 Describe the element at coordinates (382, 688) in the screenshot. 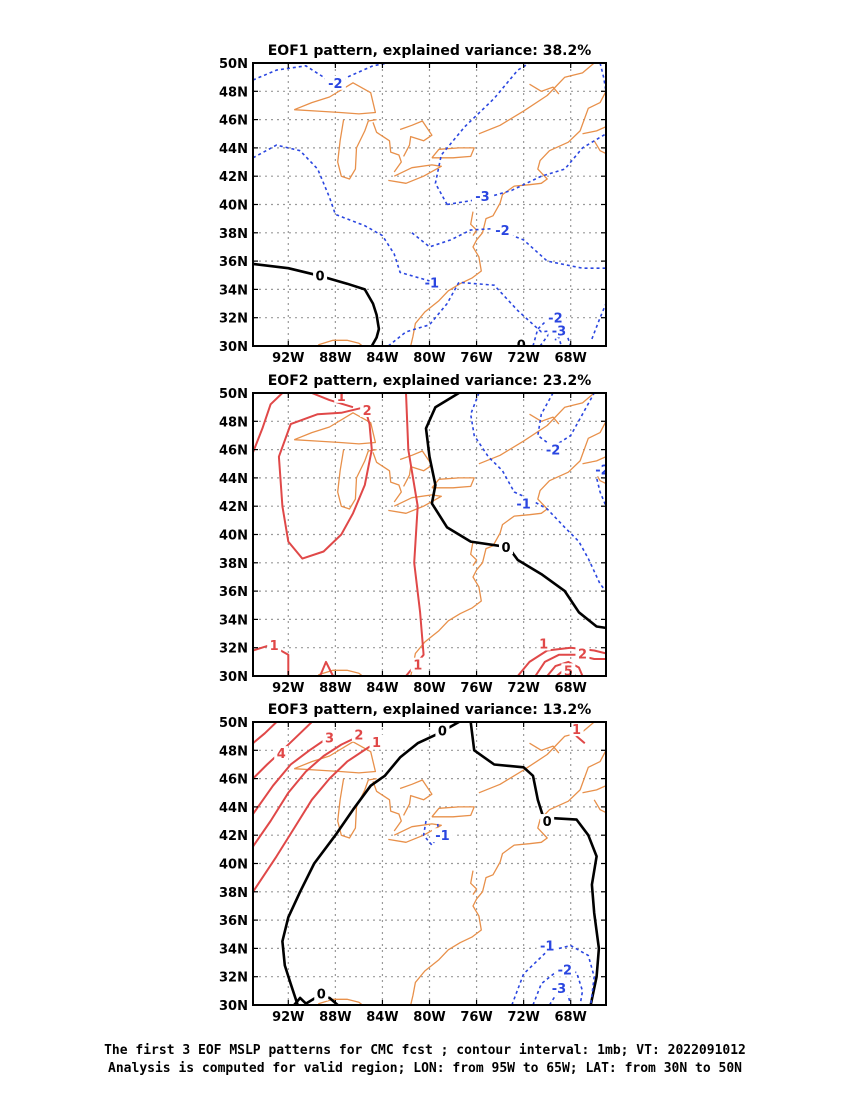

I see `x-tick-label: 84W` at that location.